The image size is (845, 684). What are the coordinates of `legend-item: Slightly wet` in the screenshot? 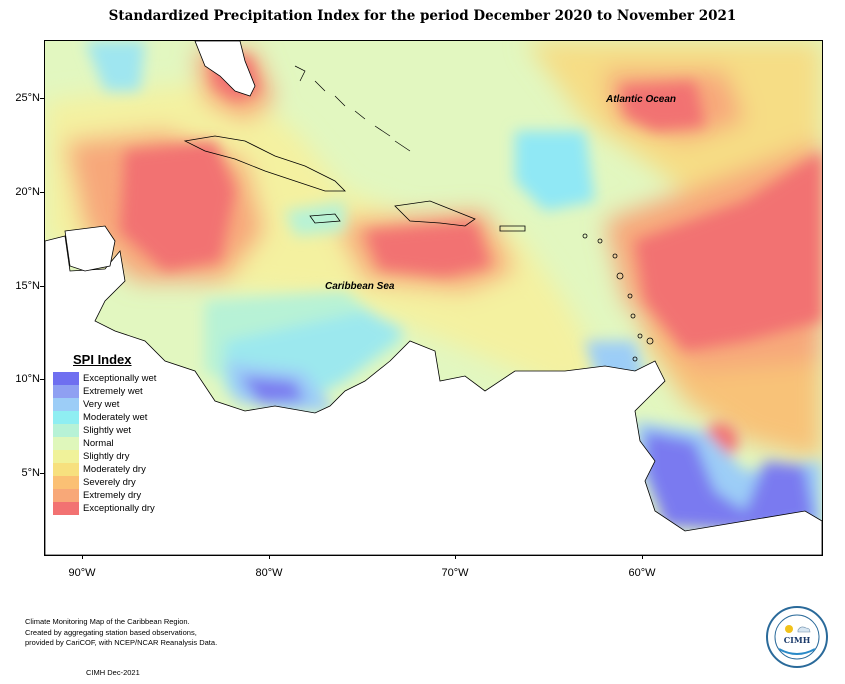 It's located at (113, 430).